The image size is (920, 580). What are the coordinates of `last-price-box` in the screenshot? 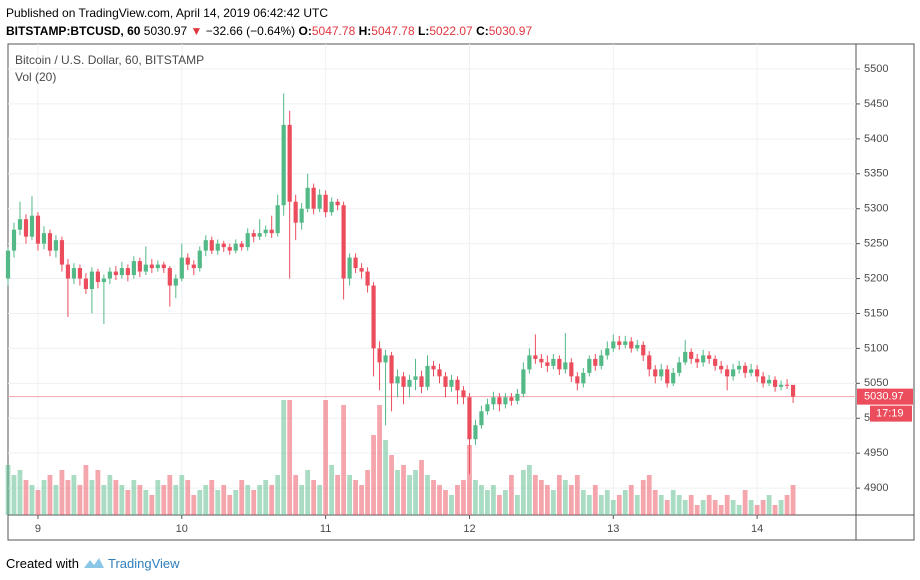 It's located at (885, 396).